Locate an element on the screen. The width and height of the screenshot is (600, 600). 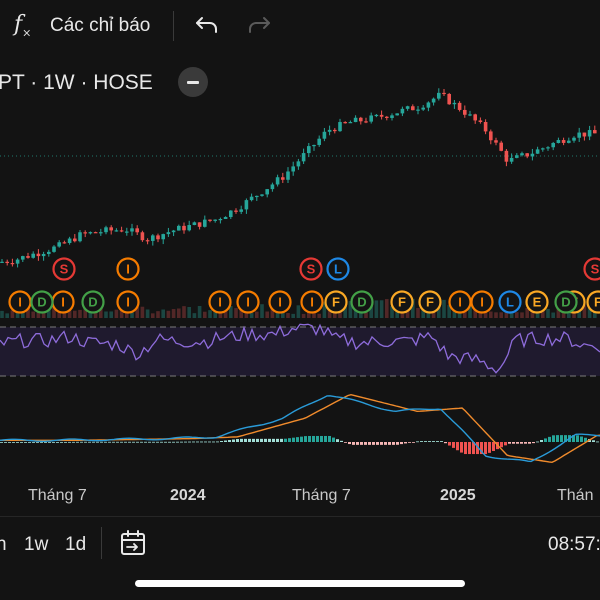
symbol-legend: PT · 1W · HOSE is located at coordinates (76, 82).